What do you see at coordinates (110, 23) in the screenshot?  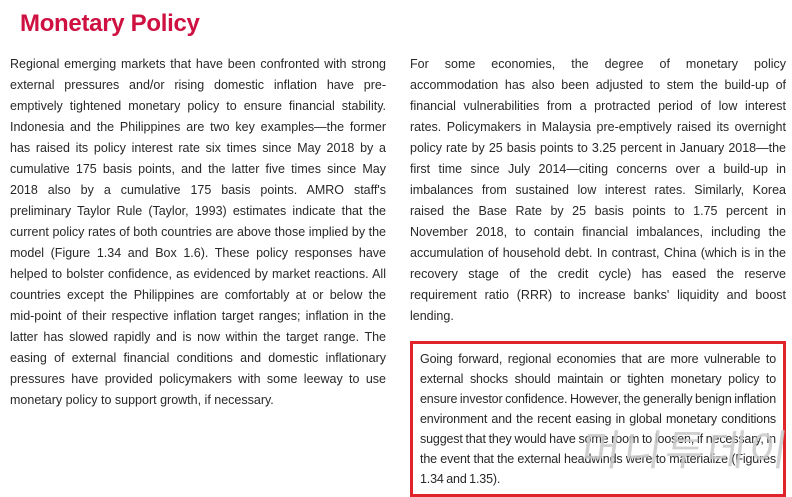 I see `page-title: Monetary Policy` at bounding box center [110, 23].